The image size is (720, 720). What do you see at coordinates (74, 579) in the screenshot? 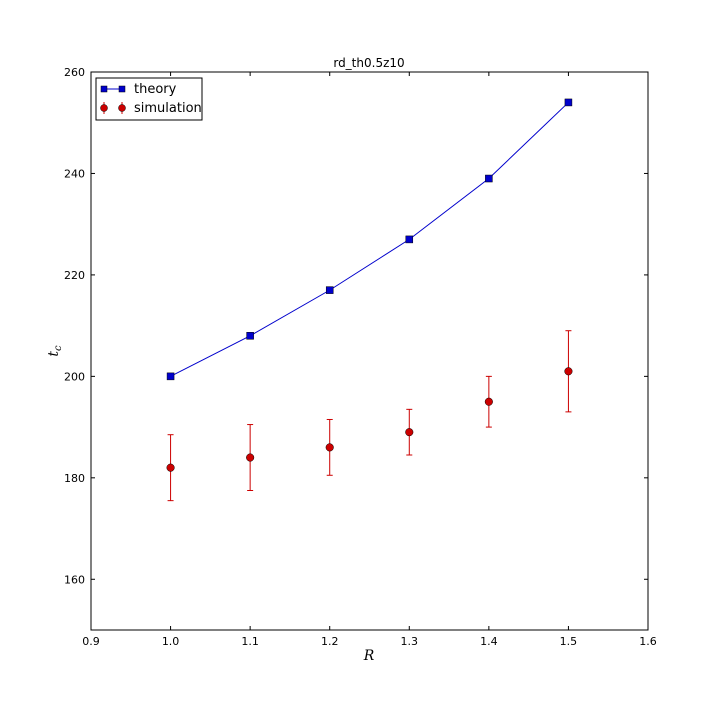
I see `y-tick-label: 160` at bounding box center [74, 579].